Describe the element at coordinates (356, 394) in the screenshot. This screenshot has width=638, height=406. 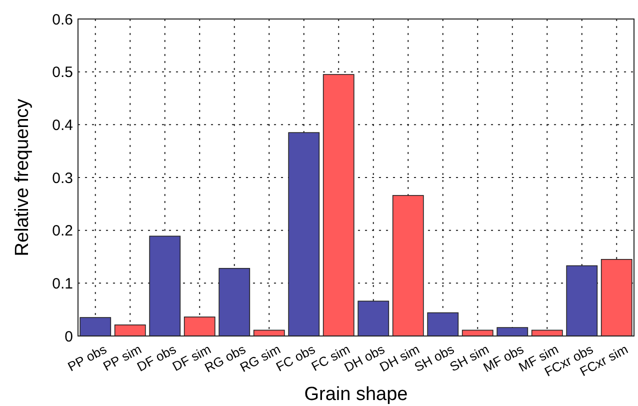
I see `x-axis-title: Grain shape` at that location.